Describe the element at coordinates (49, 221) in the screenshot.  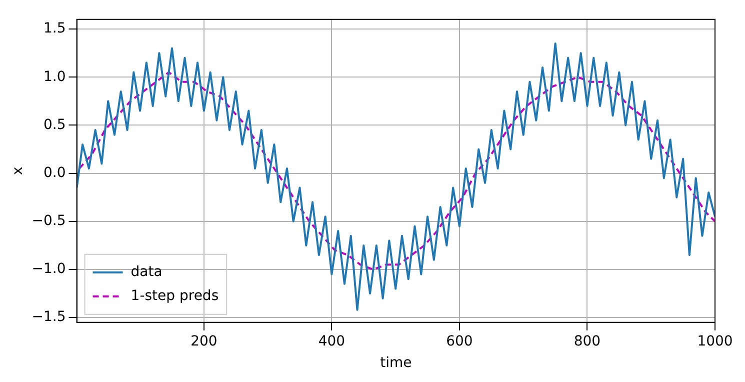
I see `y-tick-label: −0.5` at that location.